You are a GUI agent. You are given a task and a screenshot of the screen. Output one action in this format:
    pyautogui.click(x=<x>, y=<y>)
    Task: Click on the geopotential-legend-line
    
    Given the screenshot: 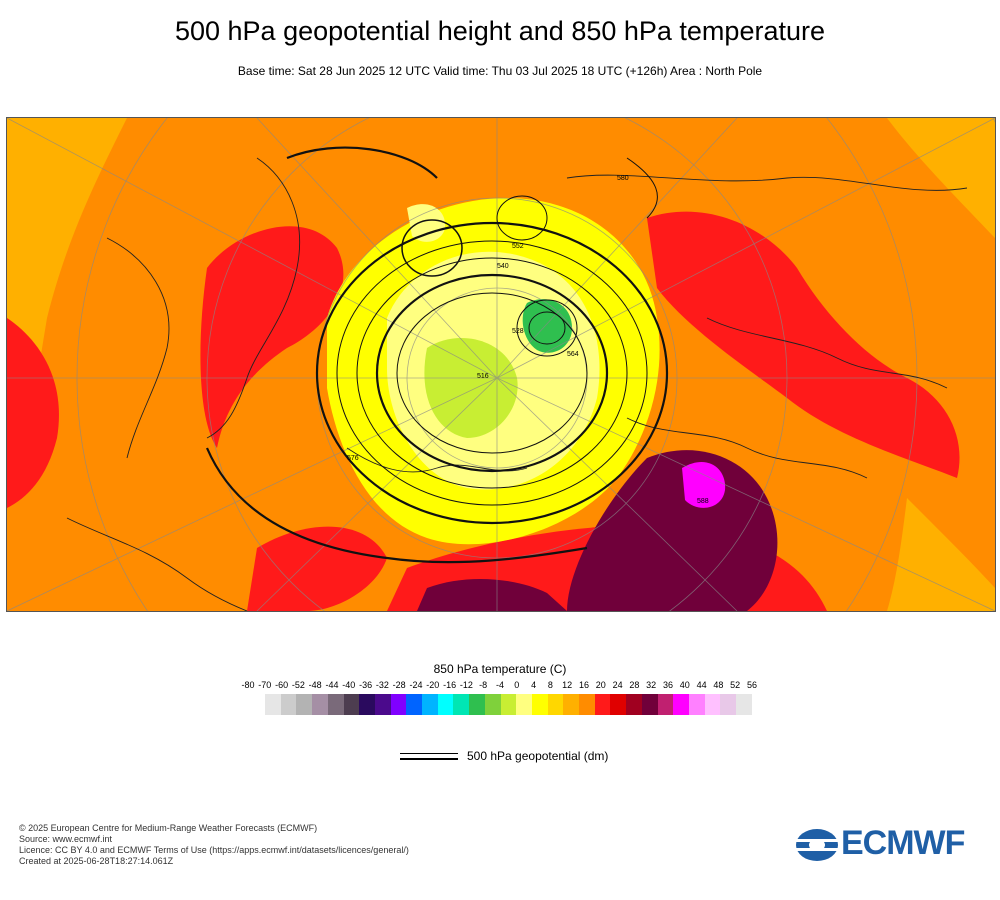 What is the action you would take?
    pyautogui.click(x=429, y=756)
    